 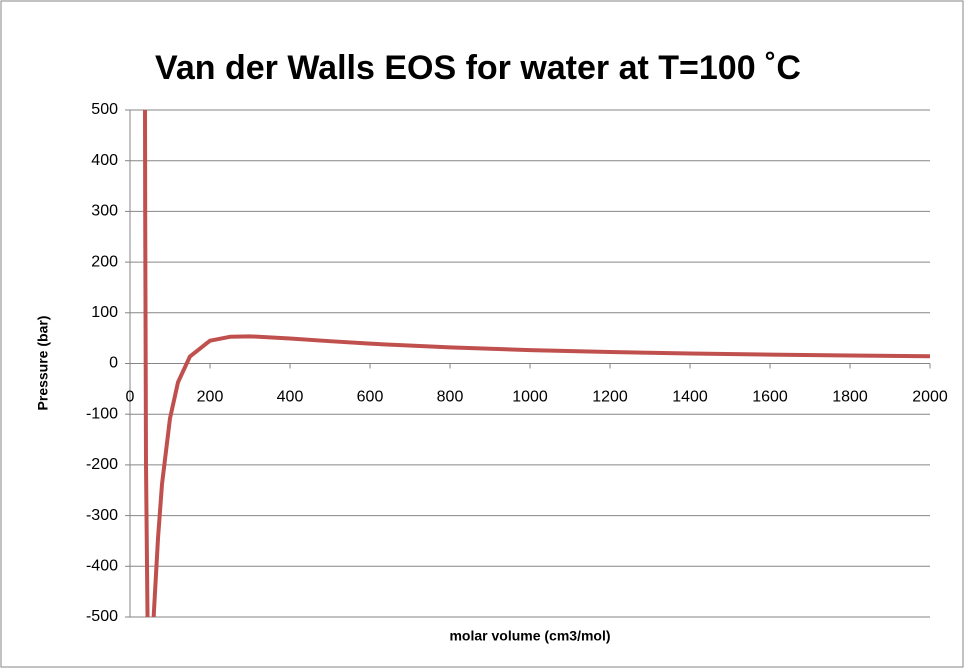 What do you see at coordinates (102, 413) in the screenshot?
I see `y-tick-label: -100` at bounding box center [102, 413].